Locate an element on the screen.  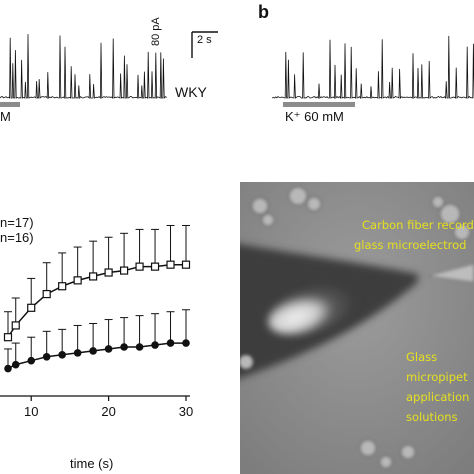
stimulus-bar-right is located at coordinates (319, 104).